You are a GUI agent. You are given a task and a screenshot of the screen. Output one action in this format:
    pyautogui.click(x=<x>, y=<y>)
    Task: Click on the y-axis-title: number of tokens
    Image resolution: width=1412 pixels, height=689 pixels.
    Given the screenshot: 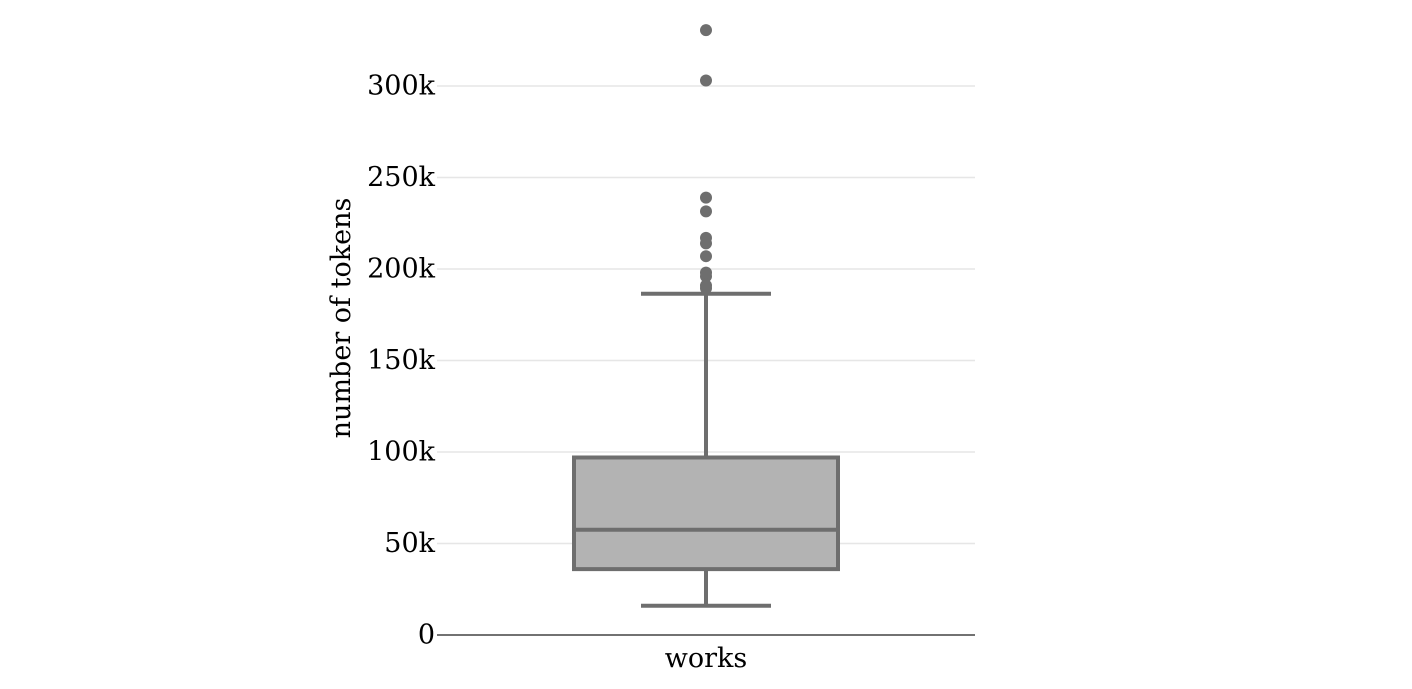 What is the action you would take?
    pyautogui.click(x=341, y=318)
    